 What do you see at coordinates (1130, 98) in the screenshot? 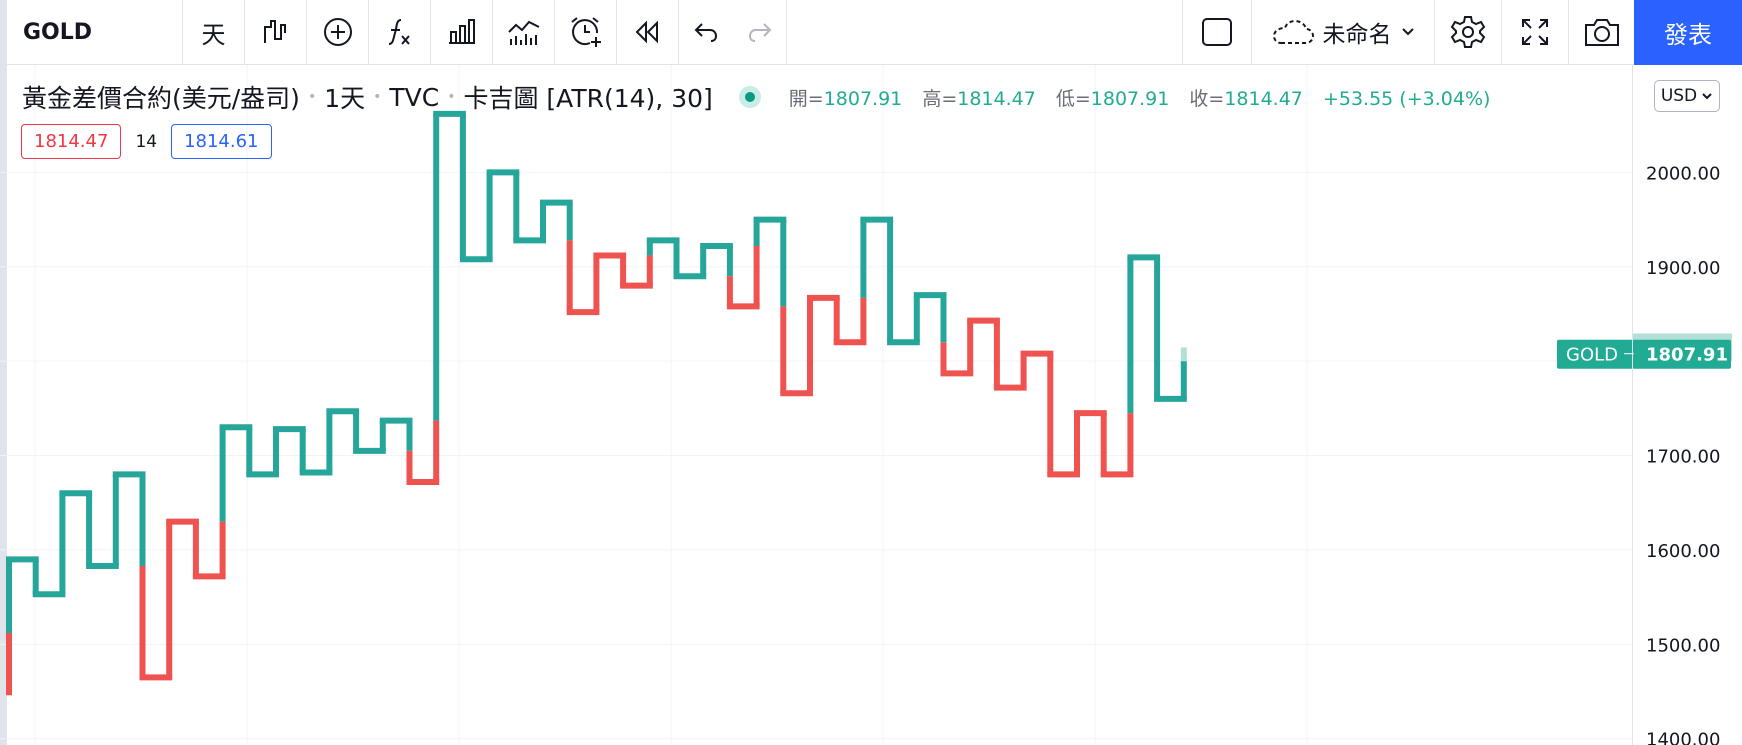
I see `low-value: 1807.91` at bounding box center [1130, 98].